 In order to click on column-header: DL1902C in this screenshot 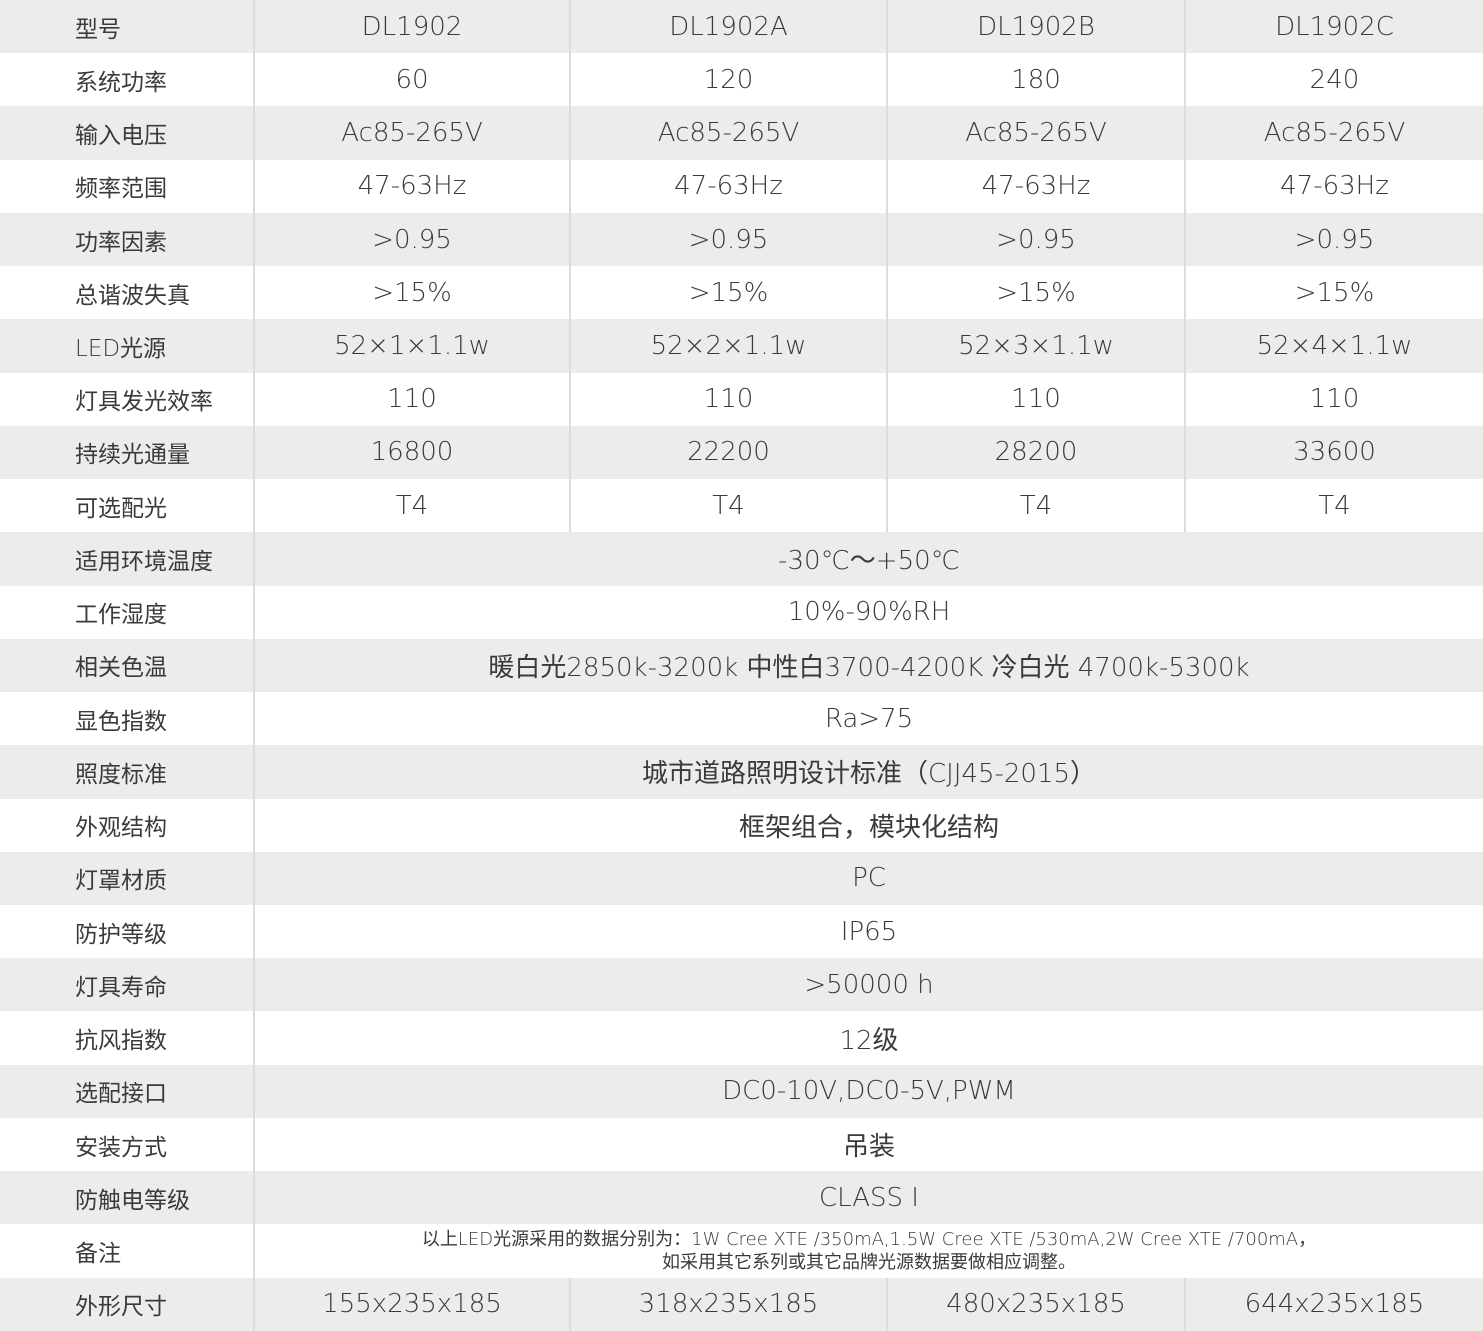, I will do `click(1333, 27)`.